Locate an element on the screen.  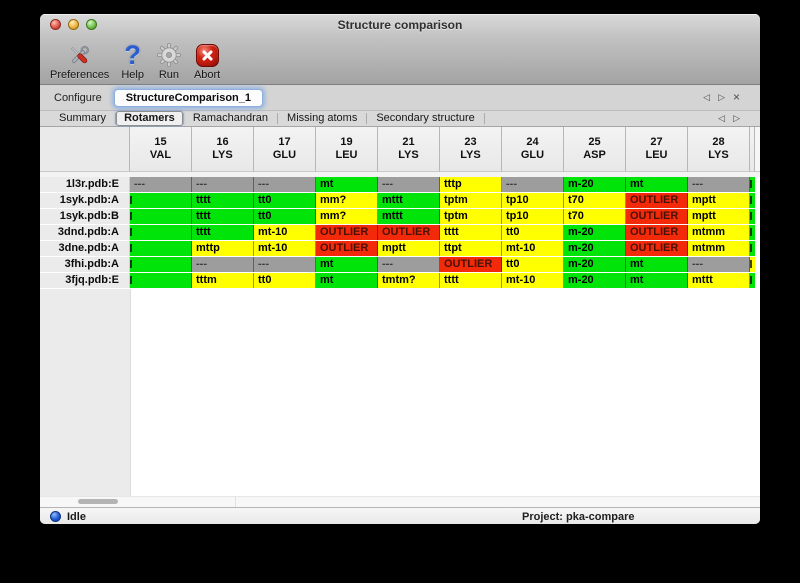
column-header-17: 17 GLU is located at coordinates (285, 149).